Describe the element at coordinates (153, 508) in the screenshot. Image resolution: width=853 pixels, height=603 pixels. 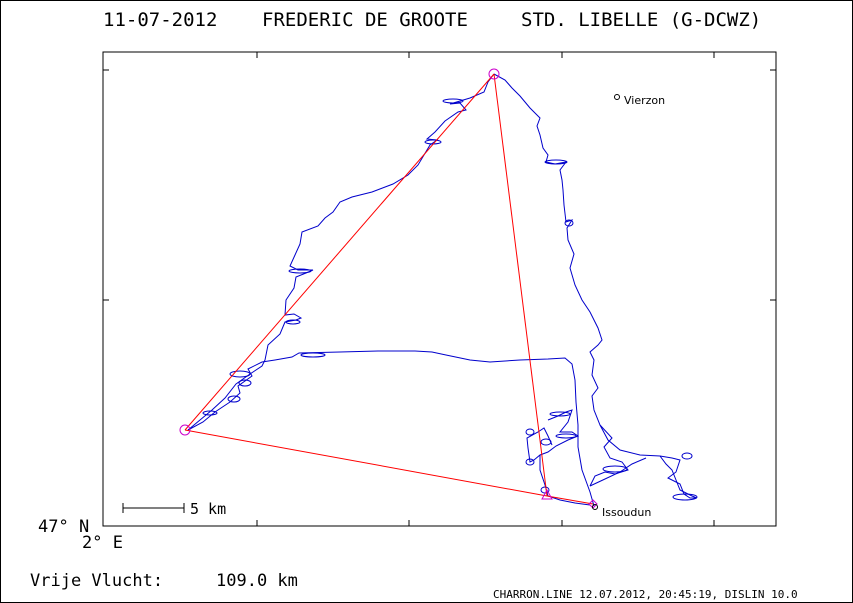
I see `scale-bar` at that location.